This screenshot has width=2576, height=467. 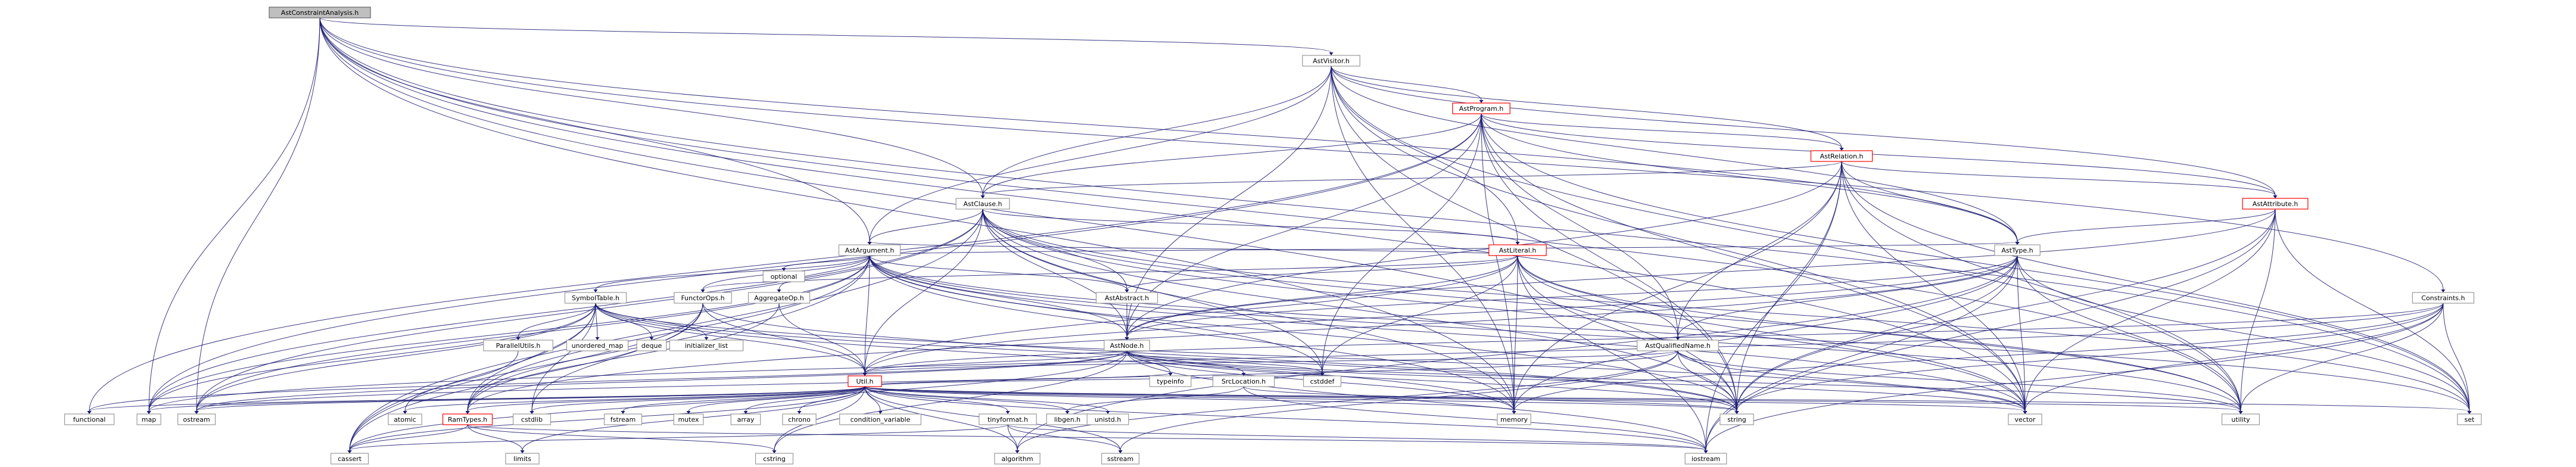 I want to click on node-iostream: iostream, so click(x=1705, y=459).